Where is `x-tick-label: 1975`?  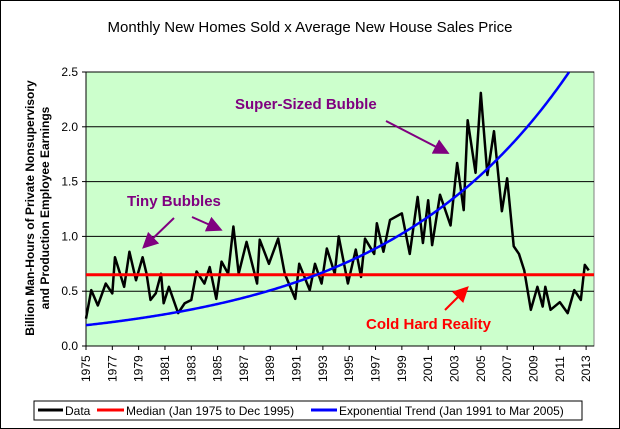 x-tick-label: 1975 is located at coordinates (86, 368).